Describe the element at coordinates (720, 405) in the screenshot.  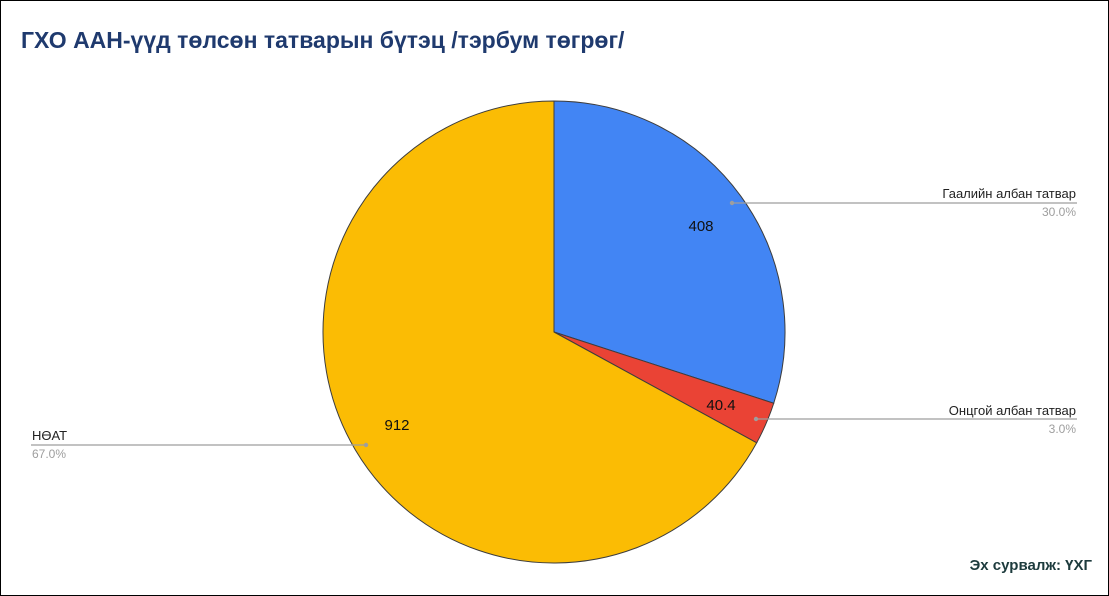
I see `slice-value: 40.4` at that location.